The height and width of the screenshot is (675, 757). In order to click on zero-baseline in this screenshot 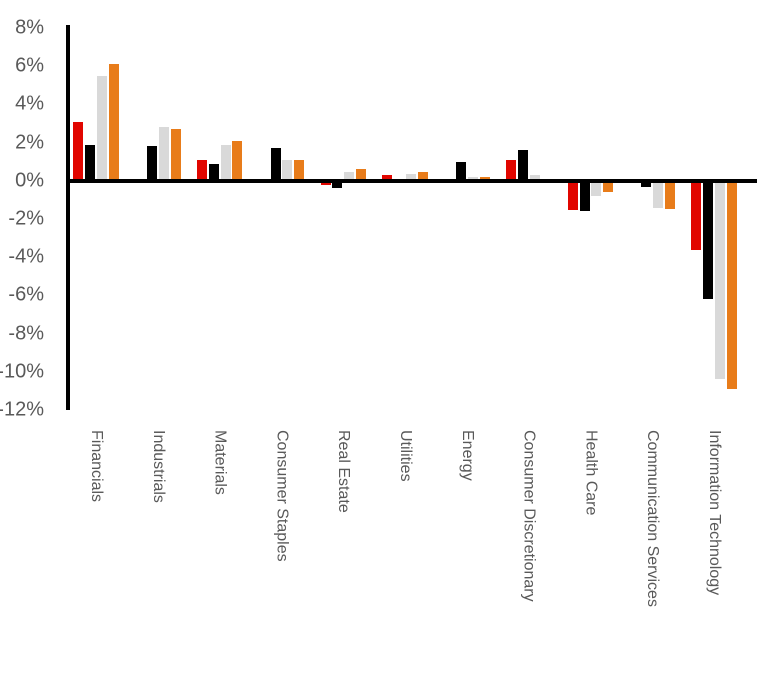, I will do `click(411, 181)`.